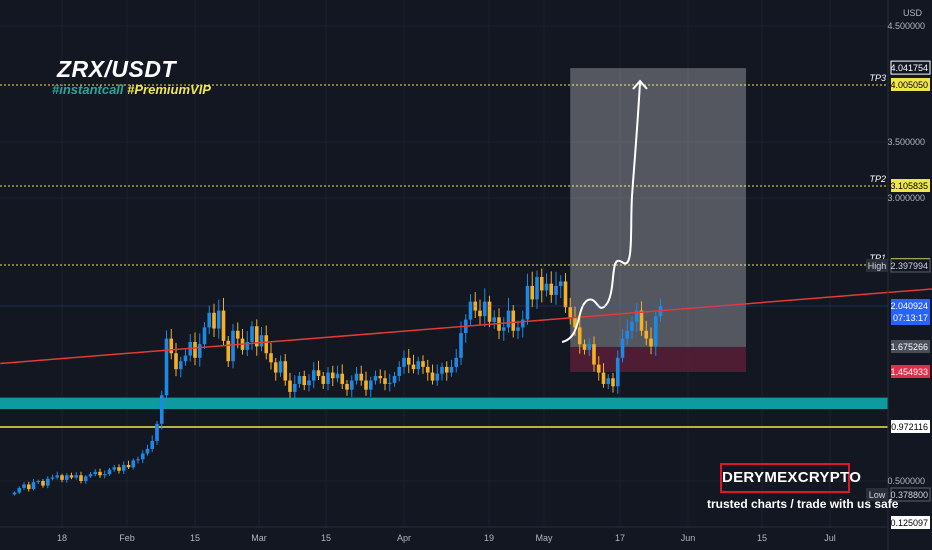 The height and width of the screenshot is (550, 932). What do you see at coordinates (909, 266) in the screenshot?
I see `label-high-value: 2.397994` at bounding box center [909, 266].